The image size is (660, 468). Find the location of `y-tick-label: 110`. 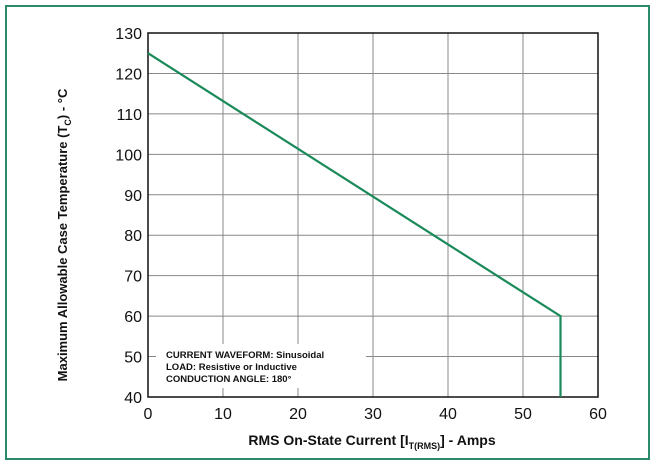

y-tick-label: 110 is located at coordinates (129, 115).